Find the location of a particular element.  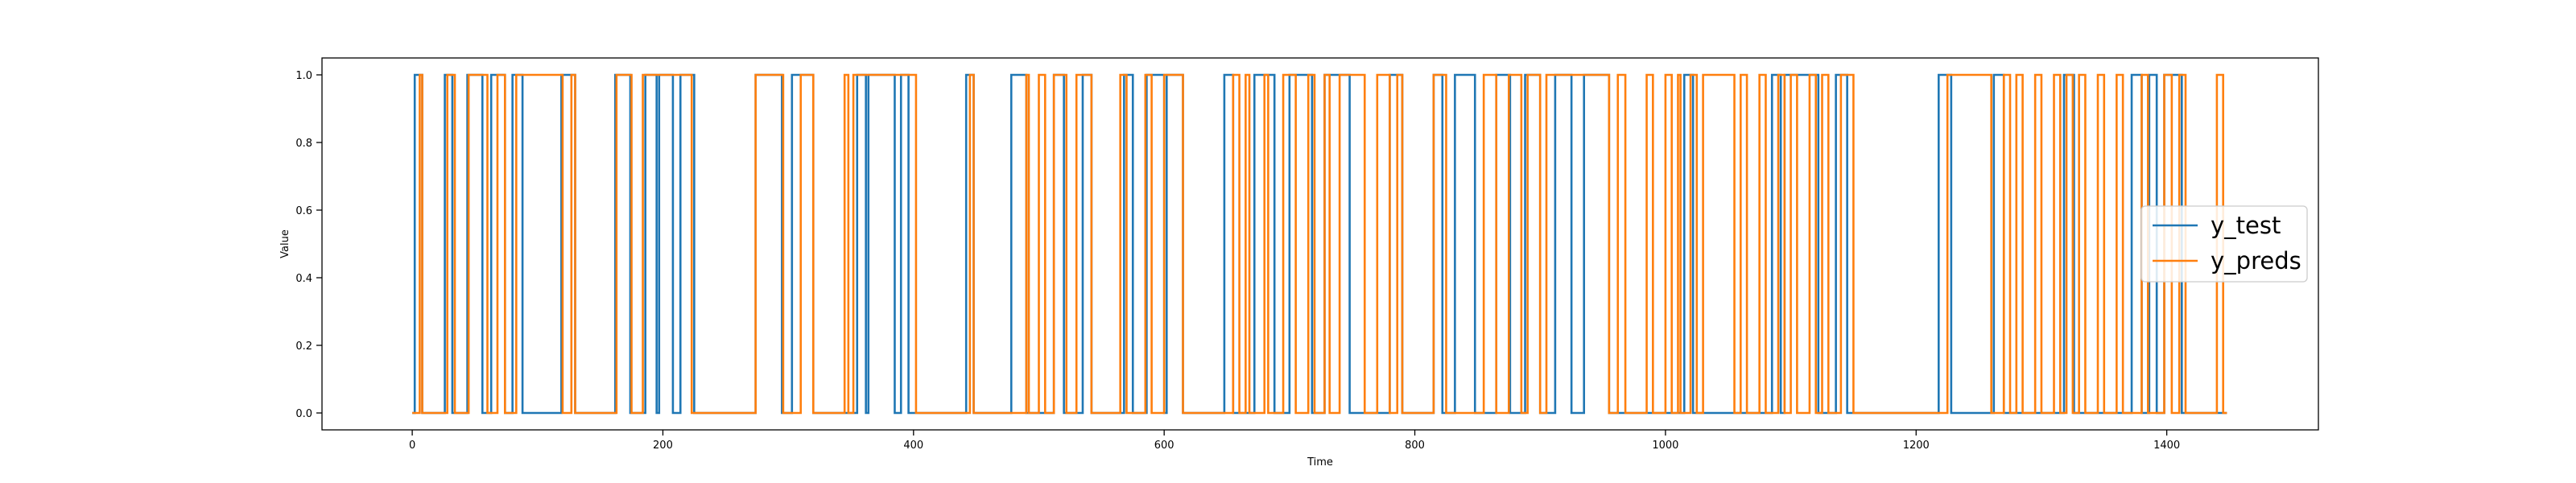

x-tick-label: 1400 is located at coordinates (2166, 446).